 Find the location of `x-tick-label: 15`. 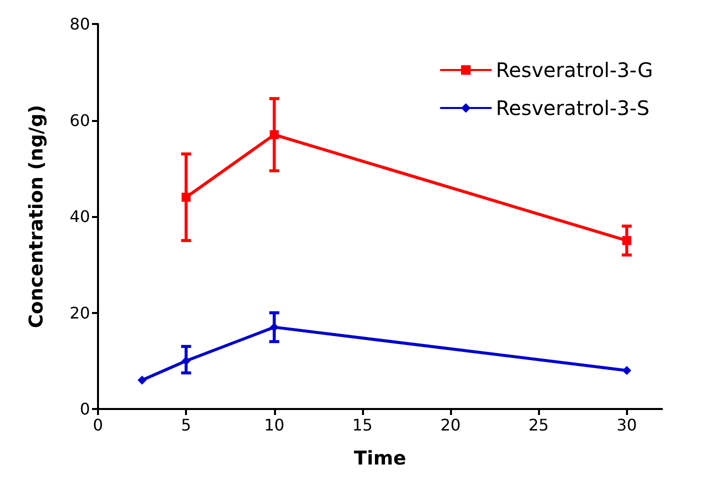

x-tick-label: 15 is located at coordinates (362, 425).